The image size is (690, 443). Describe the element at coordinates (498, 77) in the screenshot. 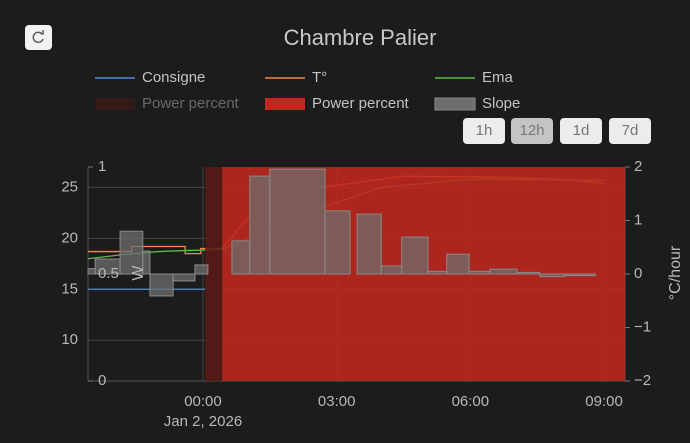

I see `legend-label: Ema` at that location.